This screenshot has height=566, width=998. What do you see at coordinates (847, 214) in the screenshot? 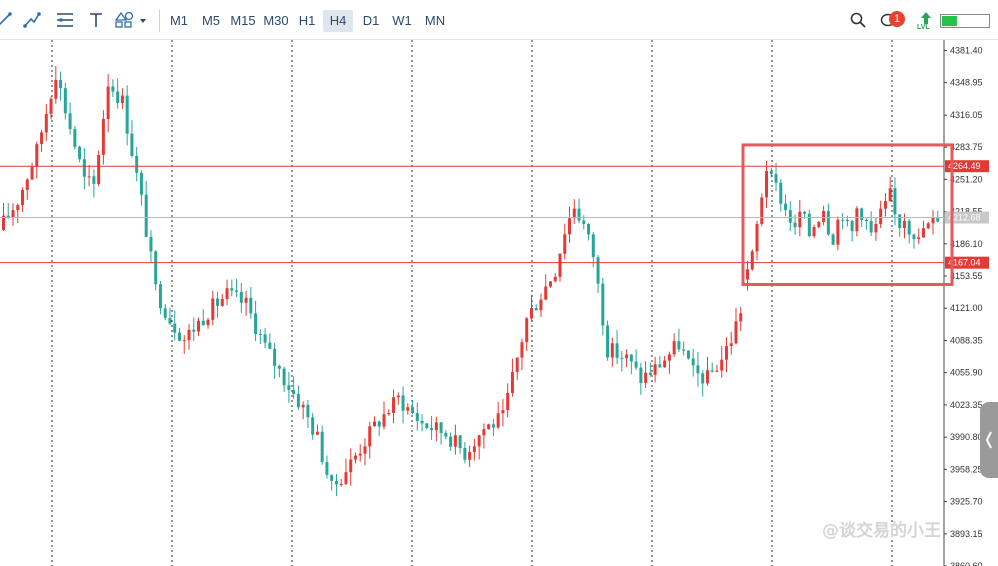
I see `consolidation-highlight-box` at bounding box center [847, 214].